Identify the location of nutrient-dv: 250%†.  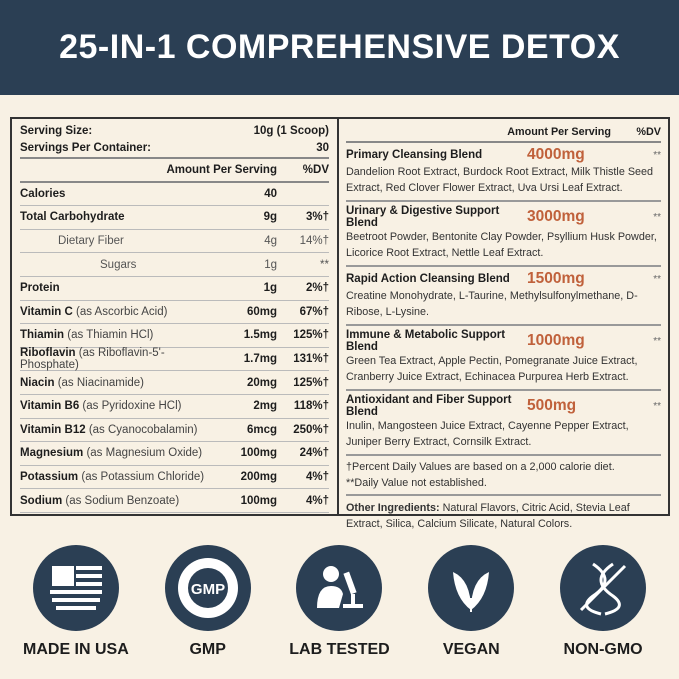
(311, 429).